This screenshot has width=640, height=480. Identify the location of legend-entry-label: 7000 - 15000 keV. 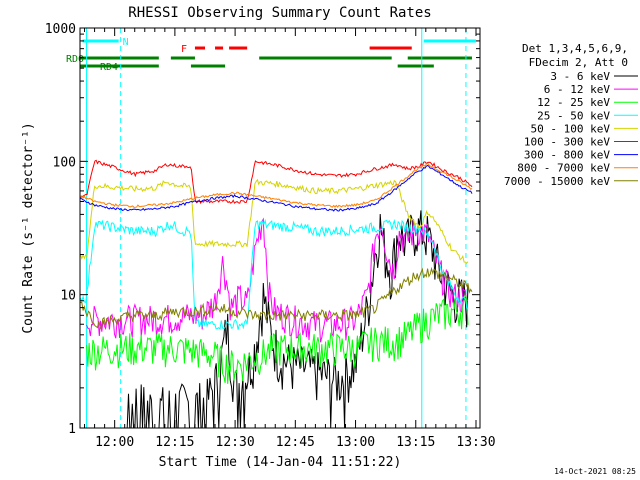
(557, 181).